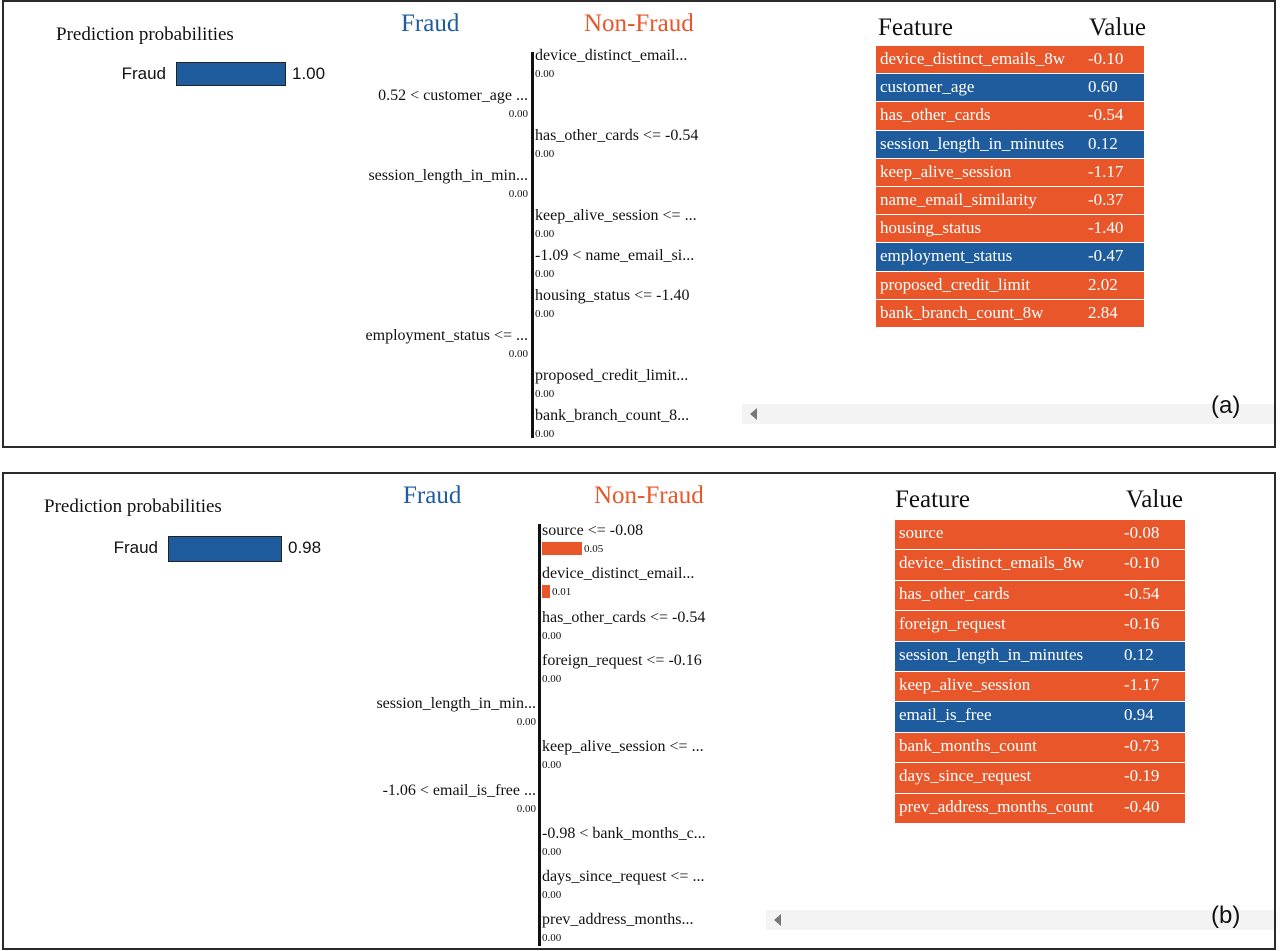  Describe the element at coordinates (546, 591) in the screenshot. I see `explanation-weight-bar` at that location.